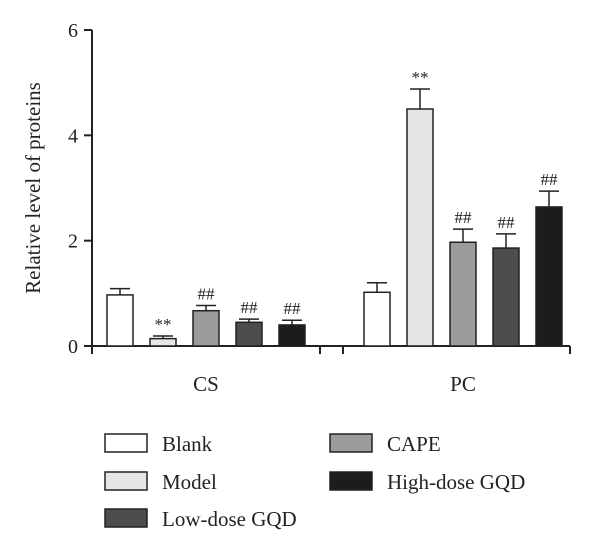 The height and width of the screenshot is (551, 600). What do you see at coordinates (73, 31) in the screenshot?
I see `y-tick-label: 6` at bounding box center [73, 31].